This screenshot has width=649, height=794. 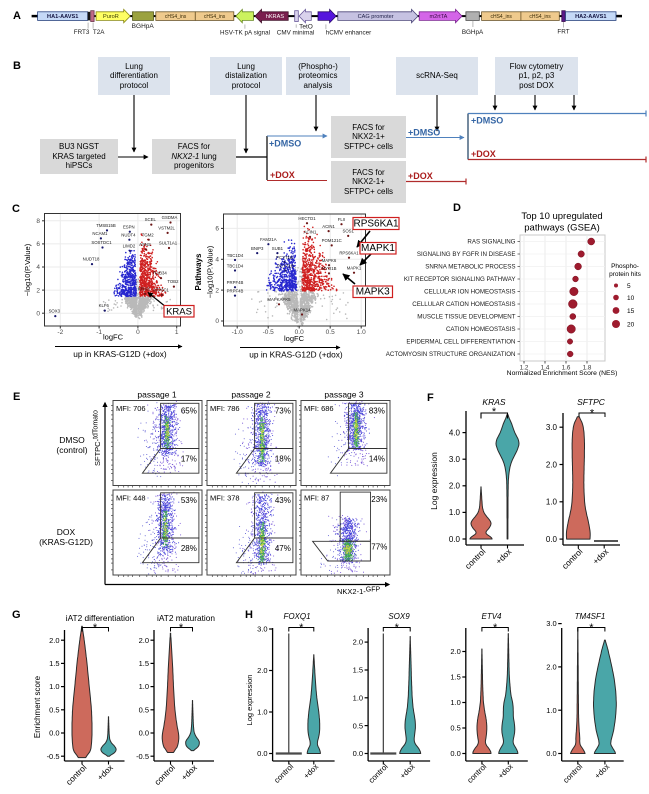 What do you see at coordinates (631, 298) in the screenshot?
I see `svg-text: 10` at bounding box center [631, 298].